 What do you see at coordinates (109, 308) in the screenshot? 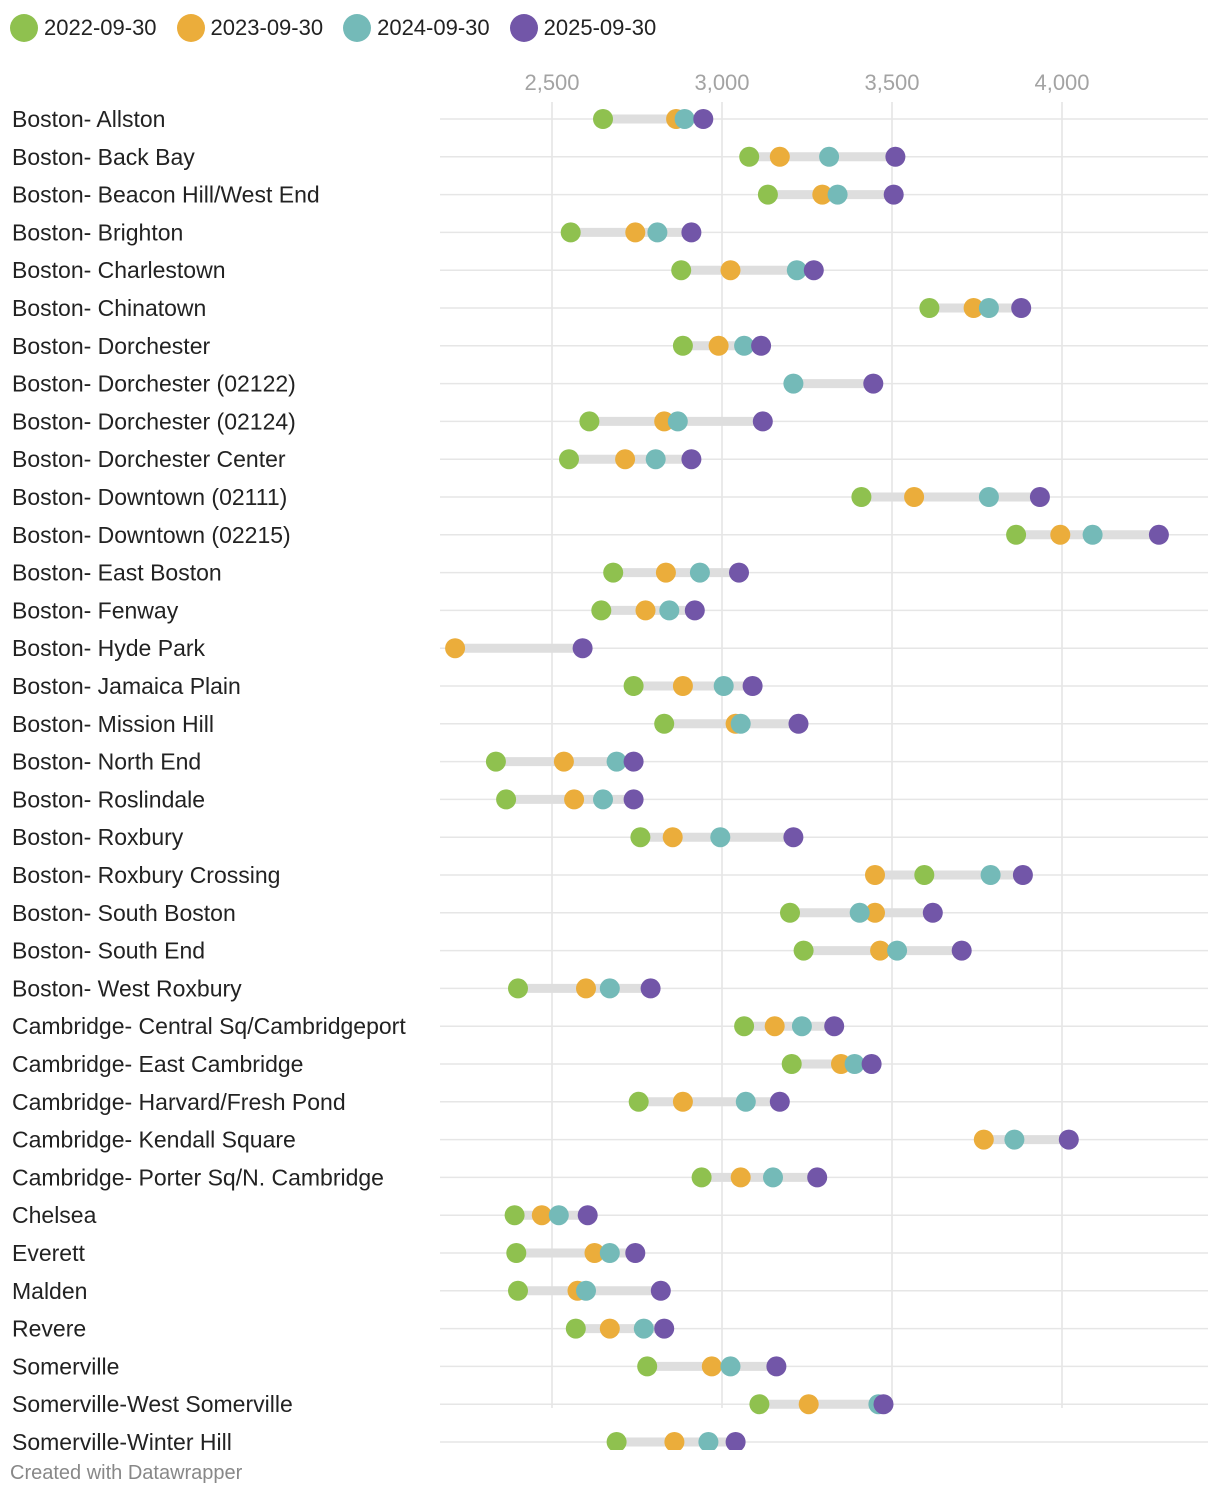
I see `category-label: Boston- Chinatown` at bounding box center [109, 308].